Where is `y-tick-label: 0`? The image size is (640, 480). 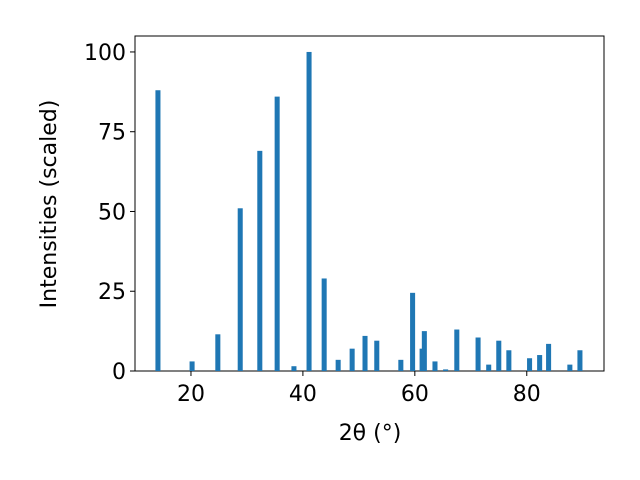 y-tick-label: 0 is located at coordinates (119, 372).